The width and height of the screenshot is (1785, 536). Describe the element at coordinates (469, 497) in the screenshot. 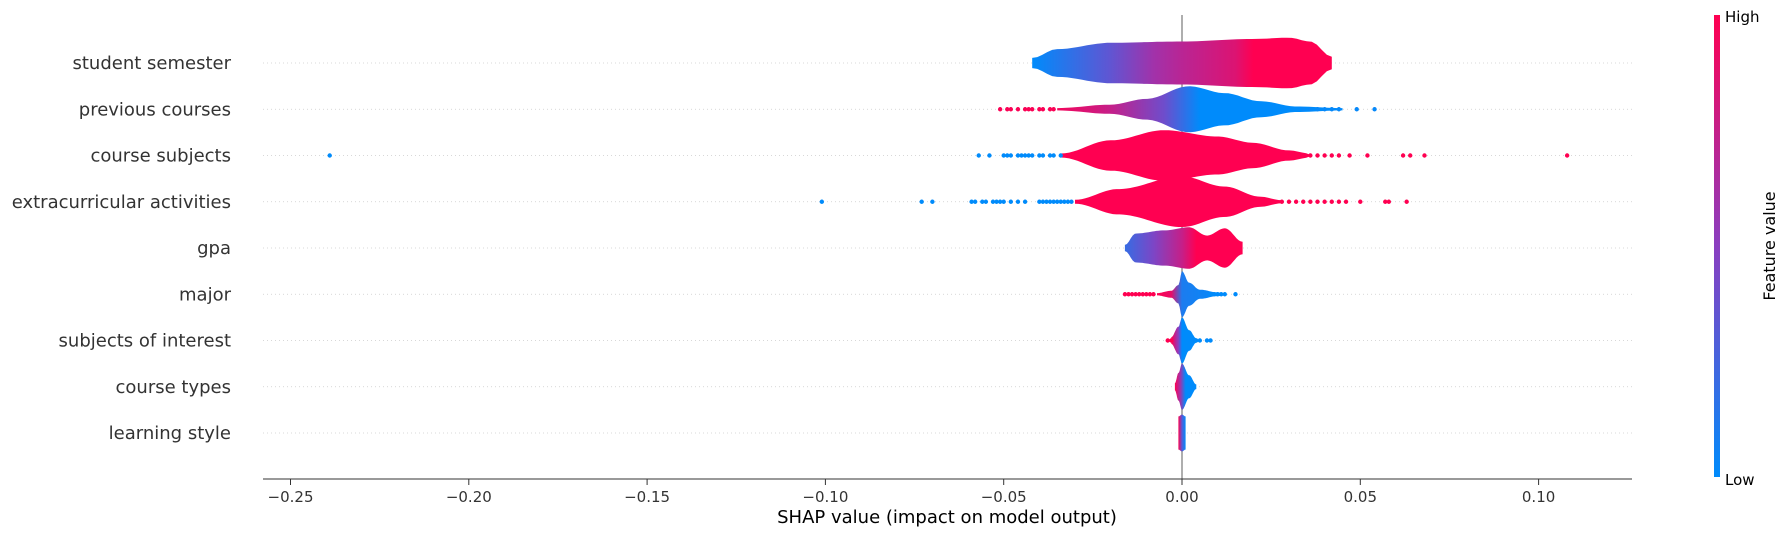

I see `x-tick-label: −0.20` at that location.